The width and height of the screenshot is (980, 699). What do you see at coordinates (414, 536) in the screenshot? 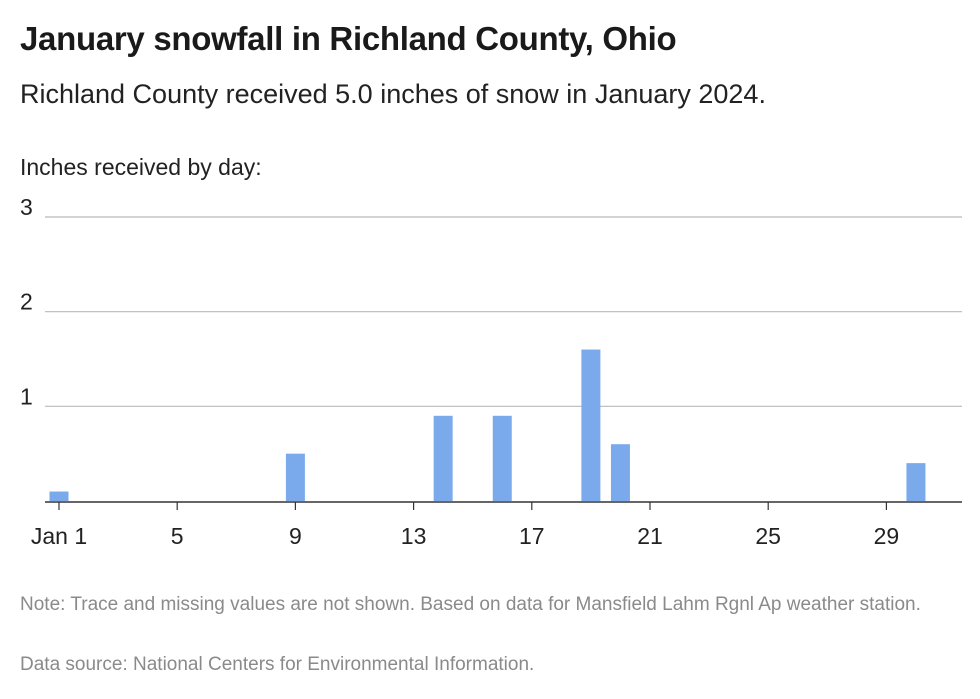
I see `x-tick-label: 13` at bounding box center [414, 536].